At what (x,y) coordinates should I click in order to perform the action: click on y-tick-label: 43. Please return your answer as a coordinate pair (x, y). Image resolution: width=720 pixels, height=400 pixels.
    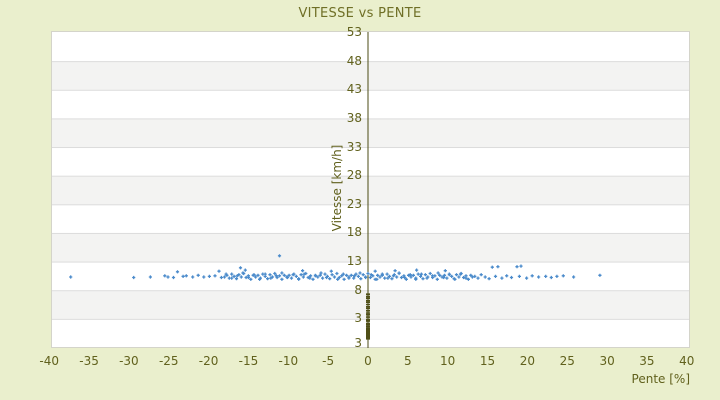
    Looking at the image, I should click on (354, 89).